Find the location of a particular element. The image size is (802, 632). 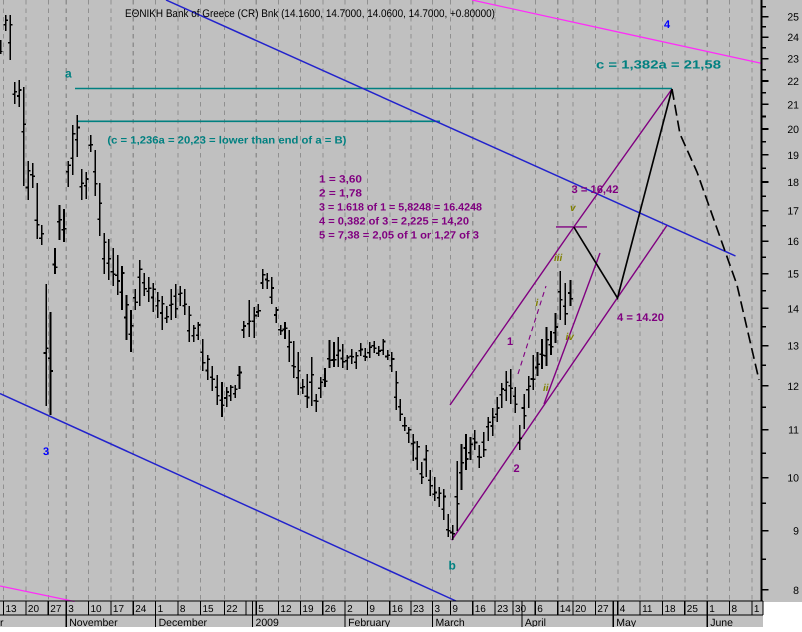

svg-text: 1 = 3,60 is located at coordinates (340, 180).